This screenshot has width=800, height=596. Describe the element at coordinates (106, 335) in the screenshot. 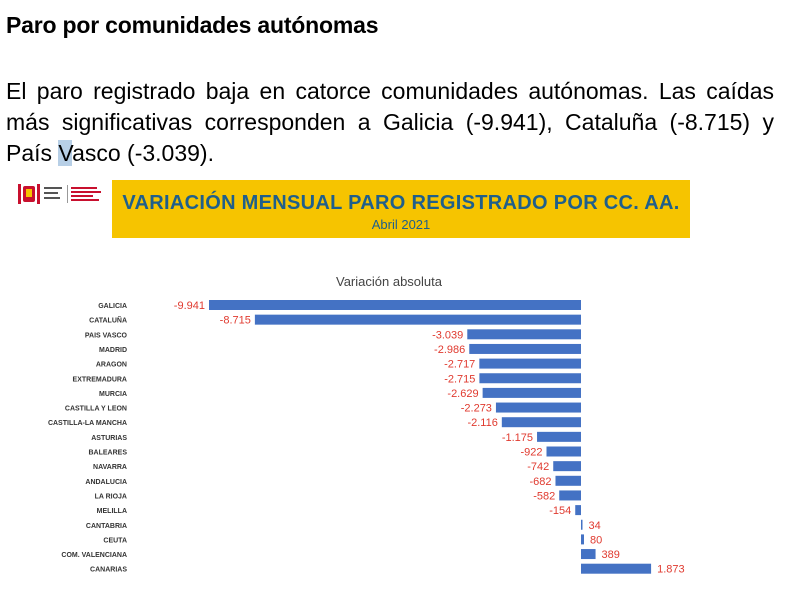

I see `category-label: PAIS VASCO` at that location.